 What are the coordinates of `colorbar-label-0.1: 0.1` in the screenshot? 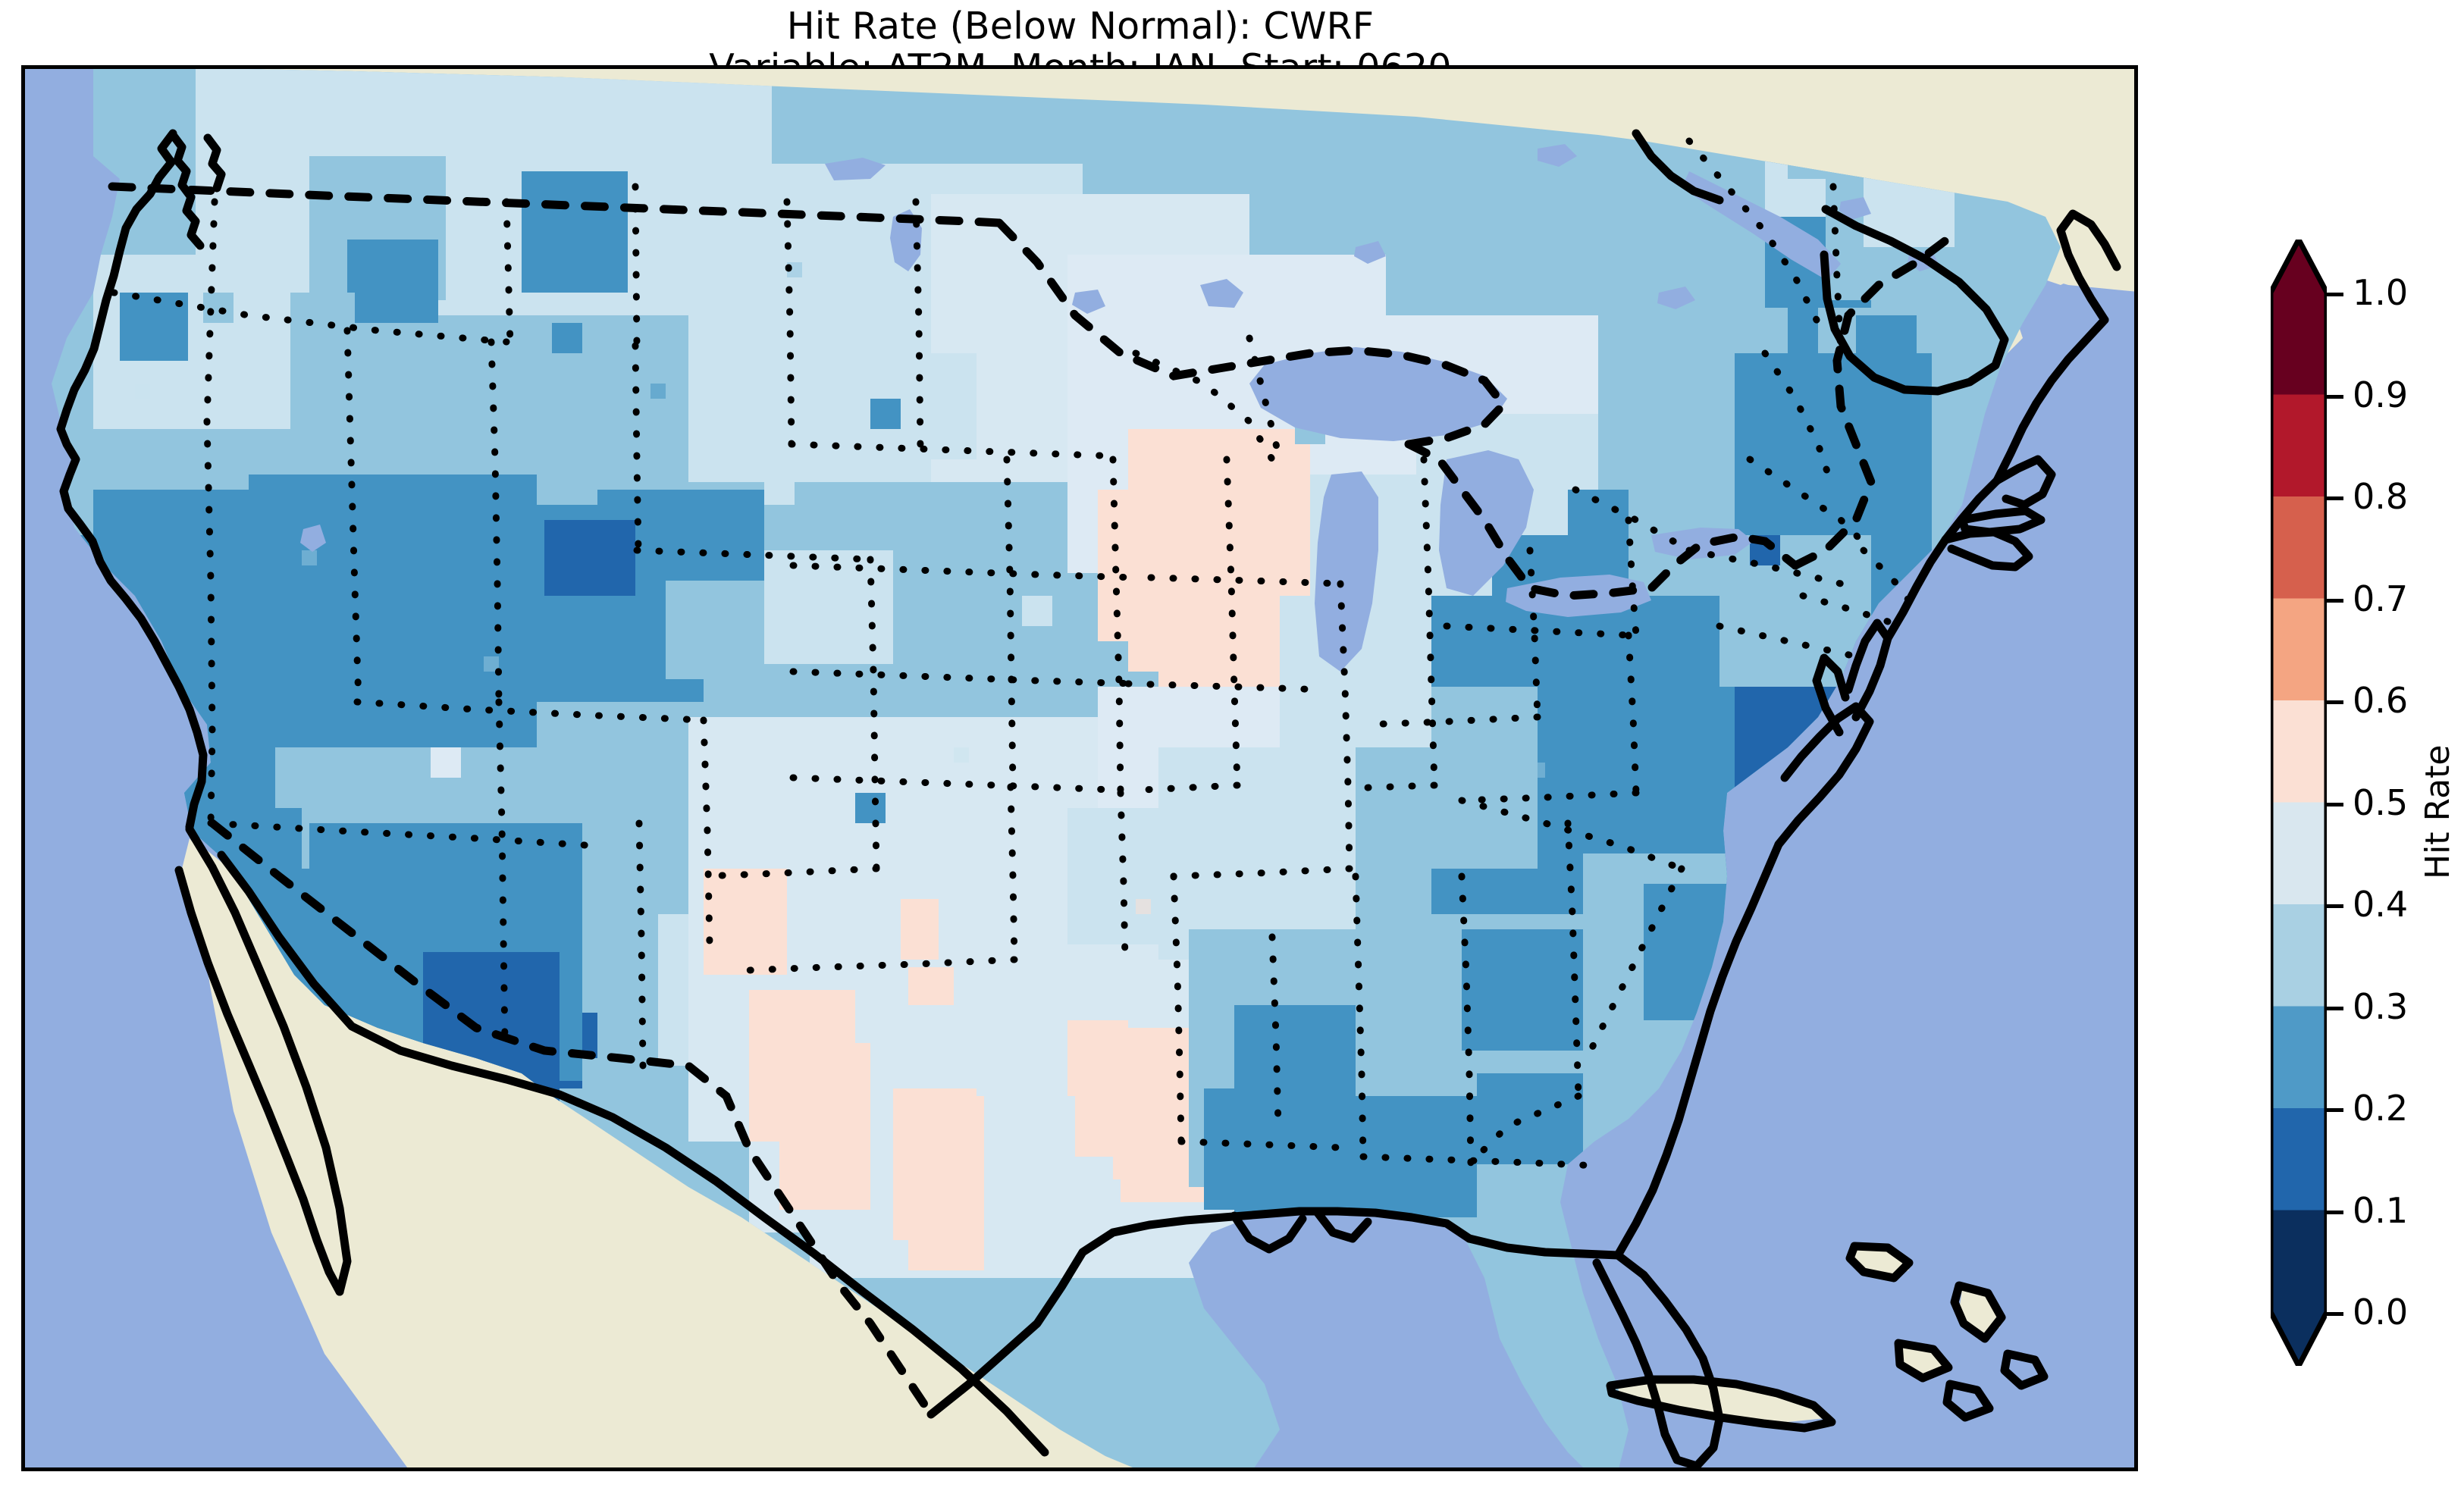 It's located at (2381, 1210).